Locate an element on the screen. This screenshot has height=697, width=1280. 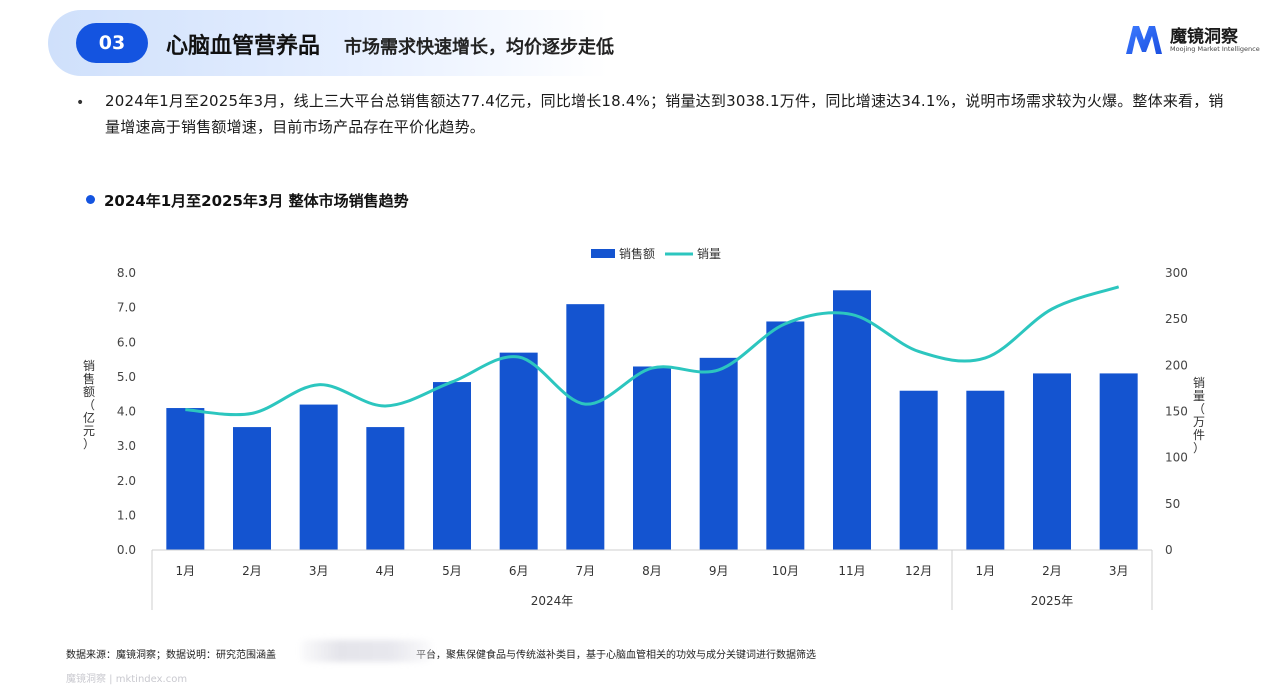
chart-heading: 2024年1月至2025年3月 整体市场销售趋势 is located at coordinates (256, 201).